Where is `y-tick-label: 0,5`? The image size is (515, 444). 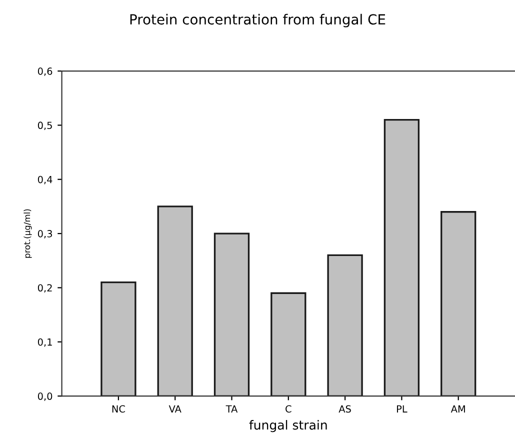 y-tick-label: 0,5 is located at coordinates (45, 126).